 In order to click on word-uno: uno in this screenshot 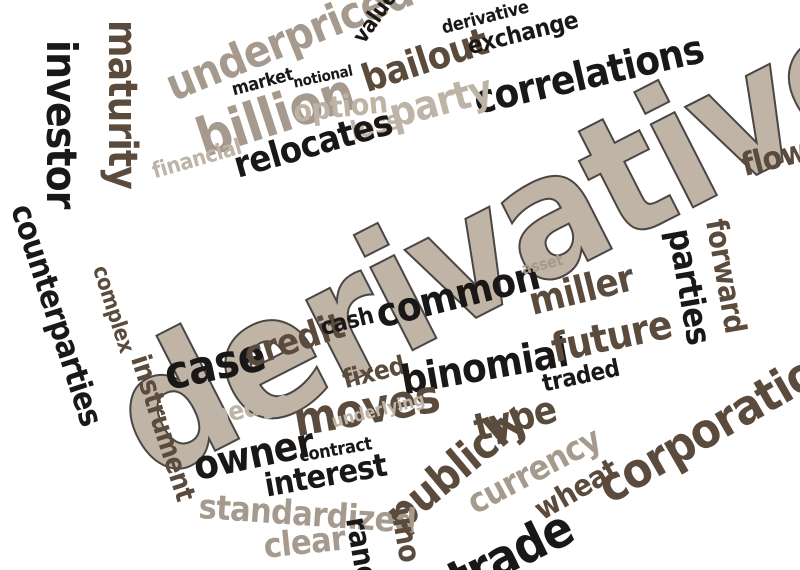, I will do `click(405, 534)`.